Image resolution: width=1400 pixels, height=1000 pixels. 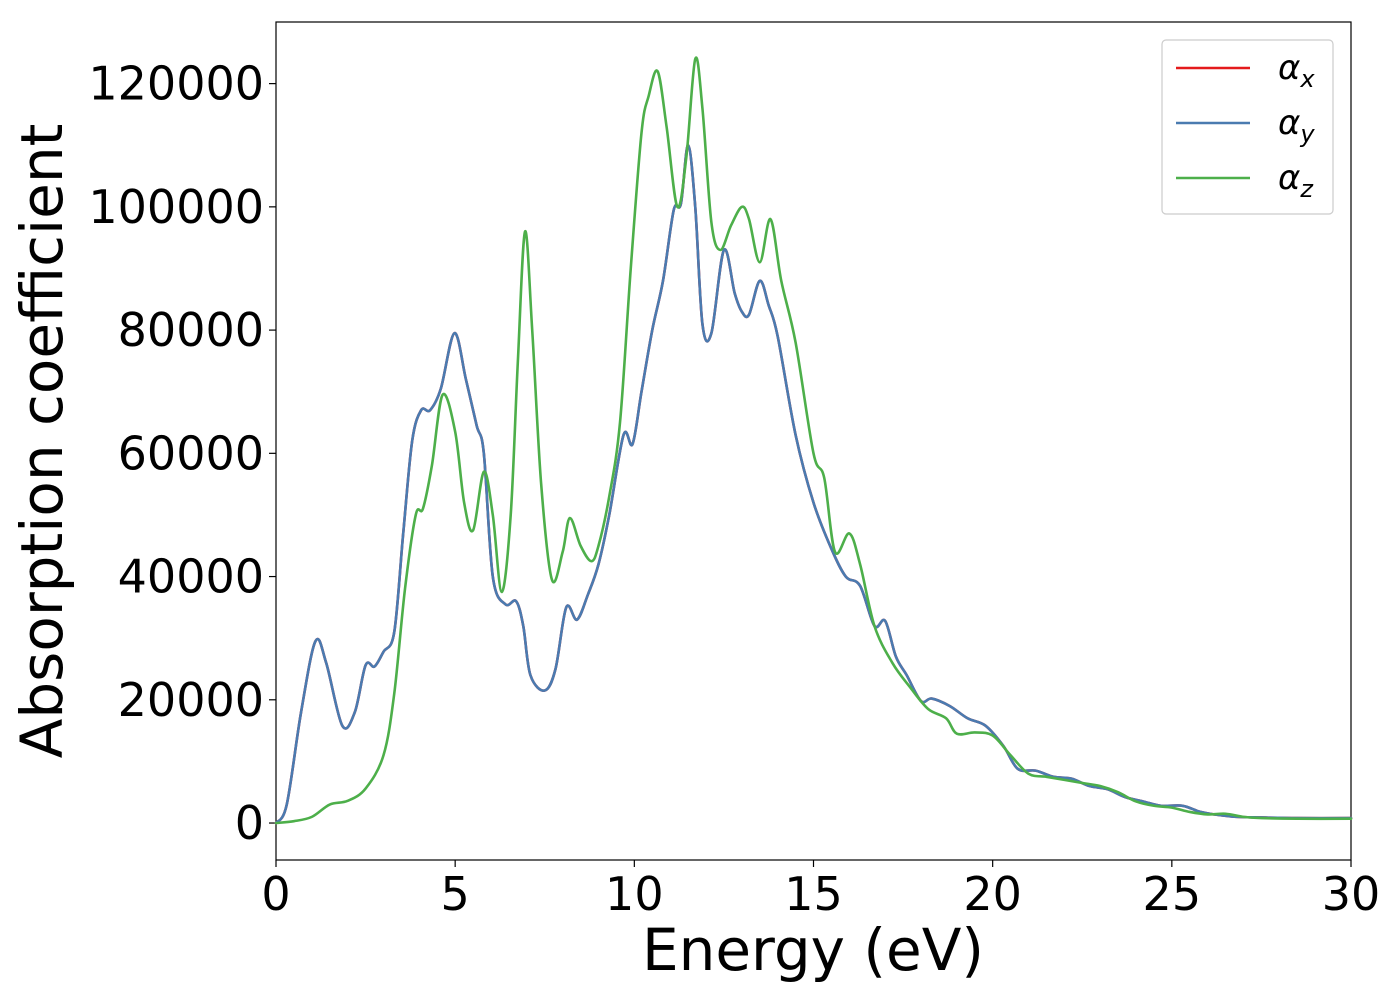 What do you see at coordinates (191, 700) in the screenshot?
I see `y-tick-label: 20000` at bounding box center [191, 700].